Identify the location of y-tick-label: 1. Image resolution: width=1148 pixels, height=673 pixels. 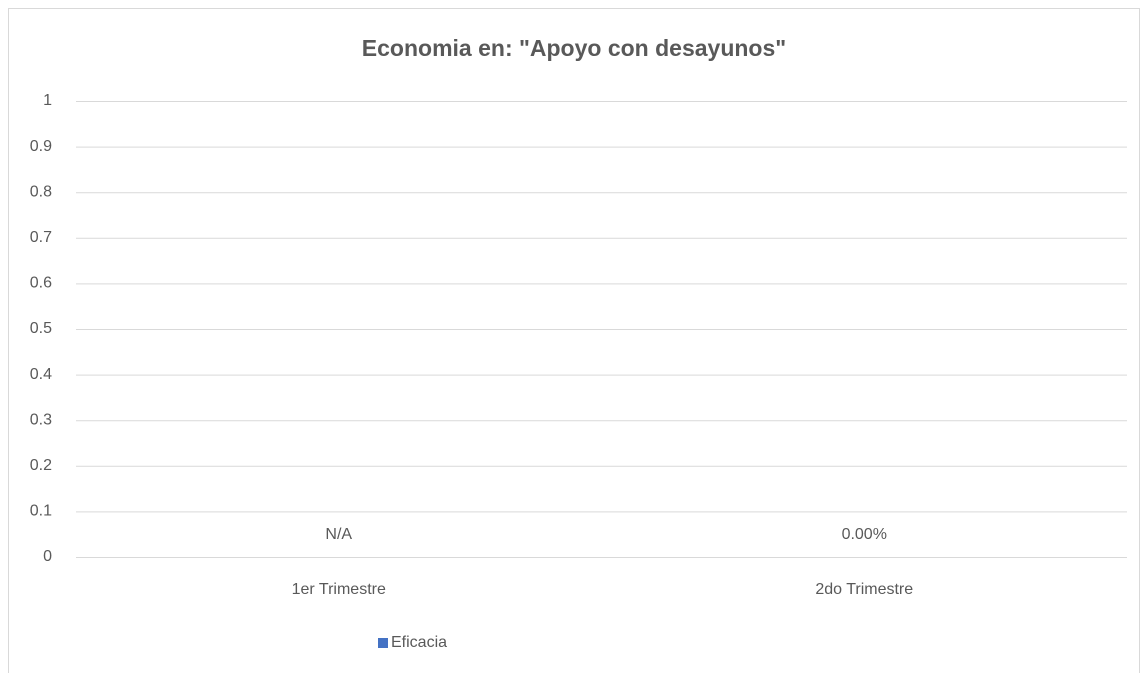
(47, 100).